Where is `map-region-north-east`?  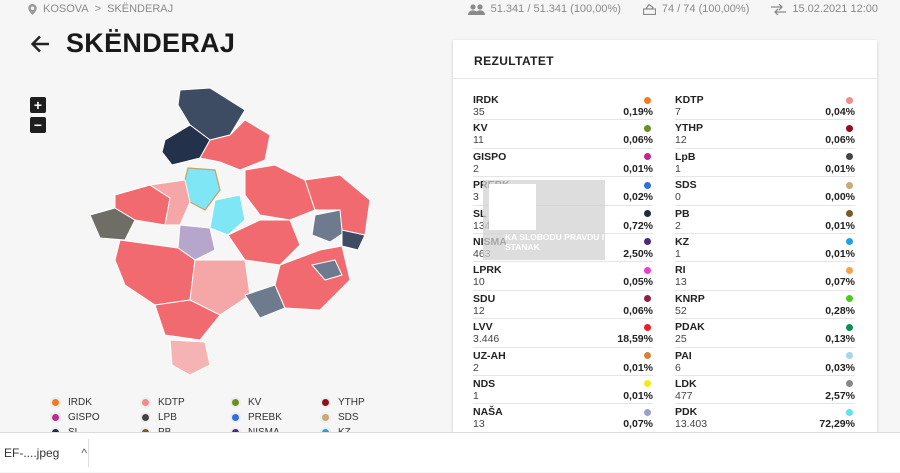
map-region-north-east is located at coordinates (235, 145).